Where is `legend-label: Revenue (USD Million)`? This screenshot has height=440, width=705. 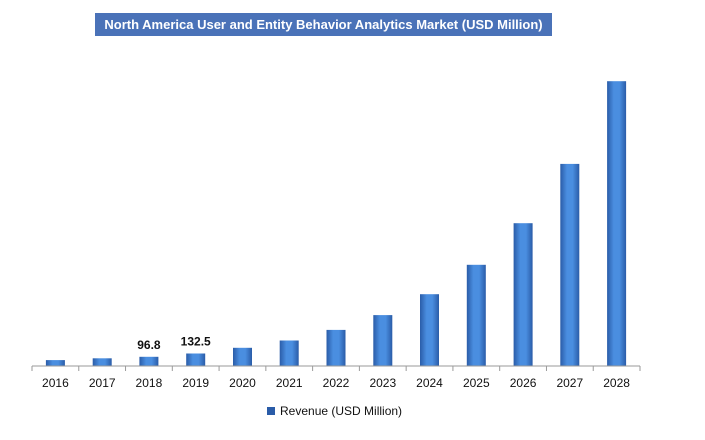 legend-label: Revenue (USD Million) is located at coordinates (341, 411).